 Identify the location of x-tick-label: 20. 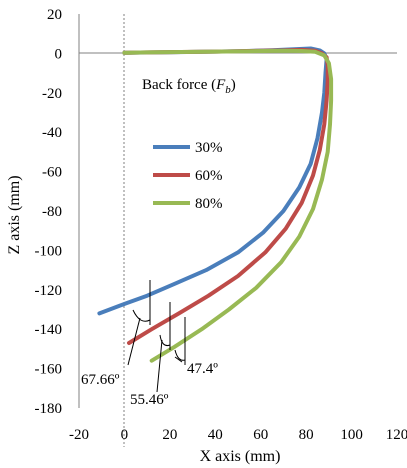
(169, 435).